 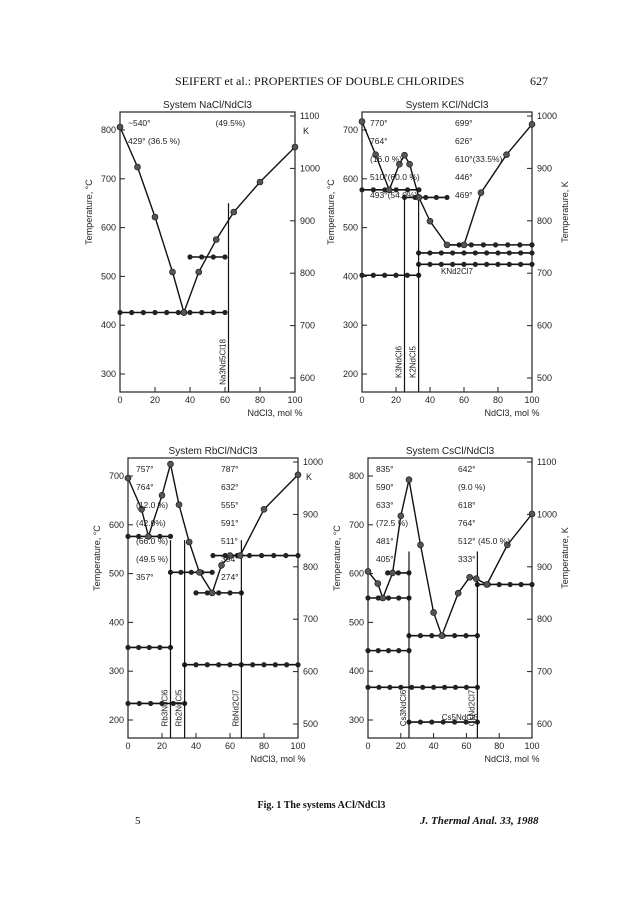 I want to click on annotation: (49.5%), so click(x=231, y=123).